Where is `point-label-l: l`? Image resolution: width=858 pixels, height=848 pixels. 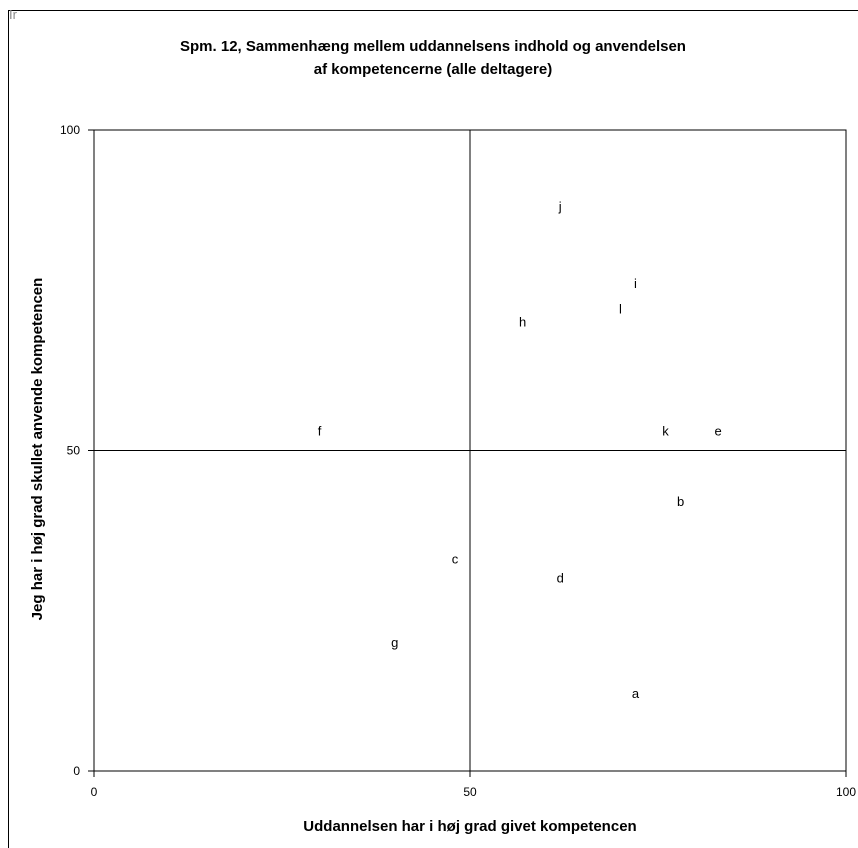
point-label-l: l is located at coordinates (620, 308).